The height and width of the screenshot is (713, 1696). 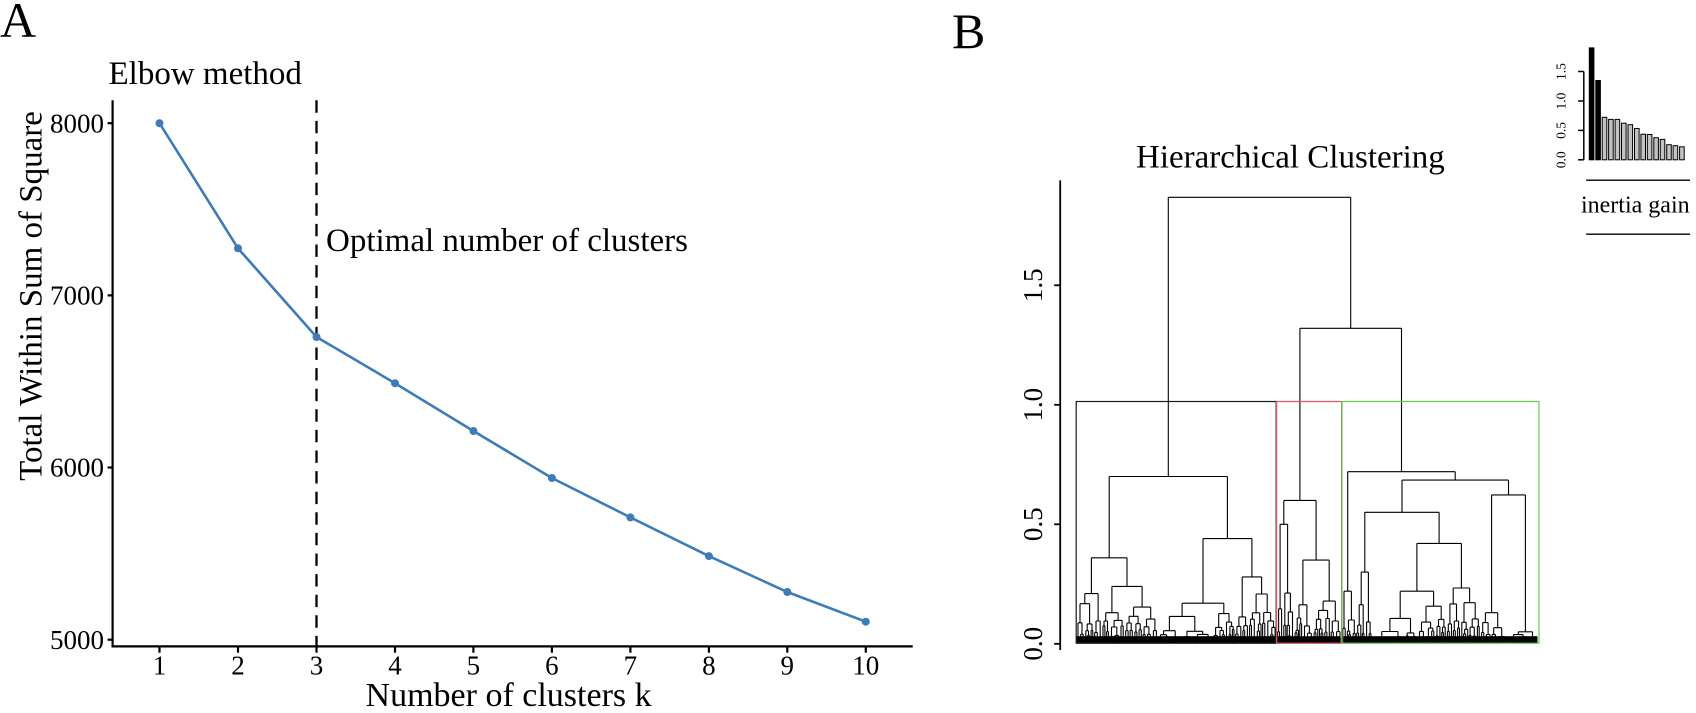 I want to click on svg-text: inertia gain, so click(x=1635, y=205).